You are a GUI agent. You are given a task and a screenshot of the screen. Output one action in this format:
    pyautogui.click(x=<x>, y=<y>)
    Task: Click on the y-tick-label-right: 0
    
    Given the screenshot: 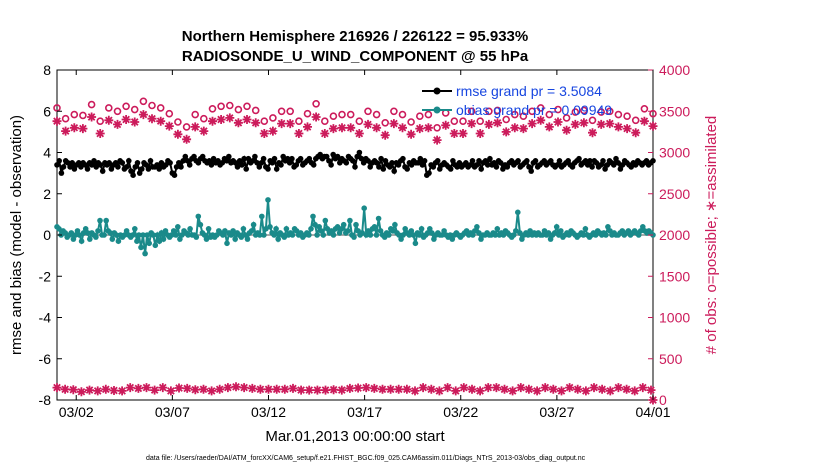 What is the action you would take?
    pyautogui.click(x=663, y=400)
    